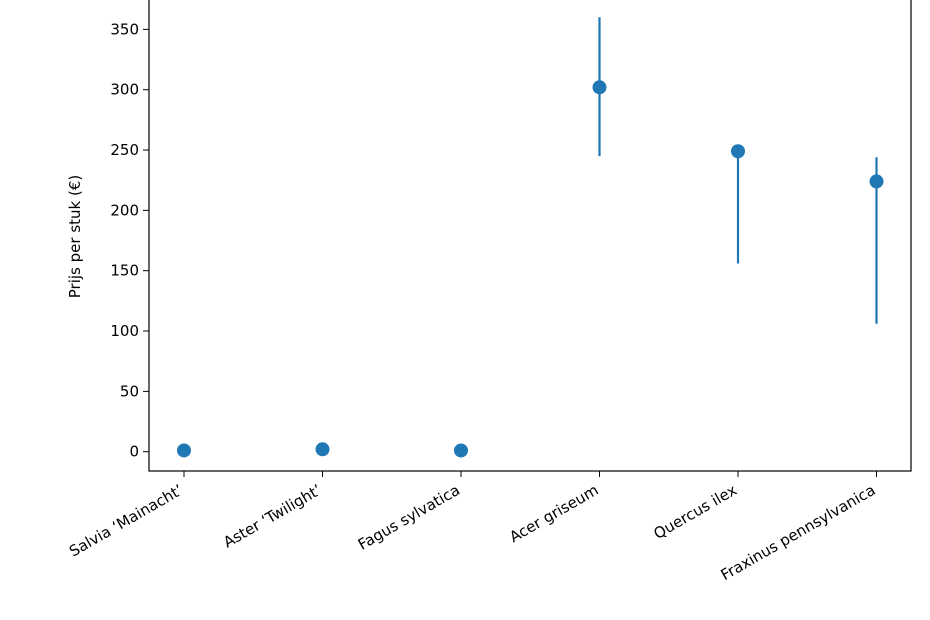 The image size is (930, 620). Describe the element at coordinates (124, 210) in the screenshot. I see `y-tick-label: 200` at that location.